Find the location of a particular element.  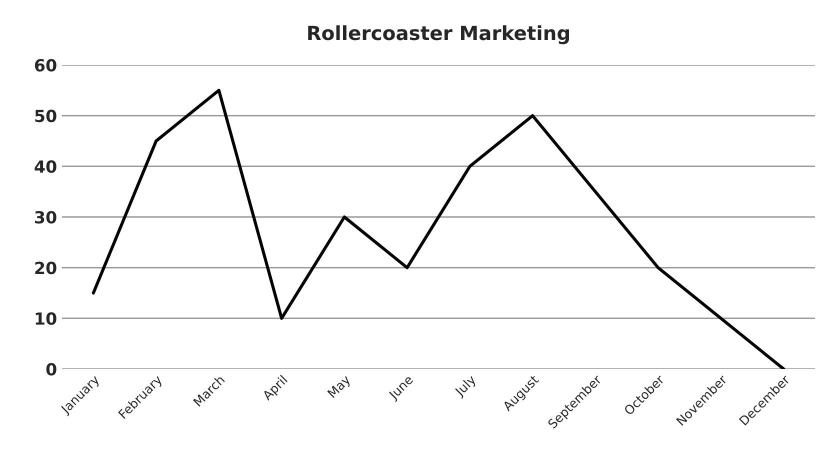

y-tick-label: 50 is located at coordinates (45, 116).